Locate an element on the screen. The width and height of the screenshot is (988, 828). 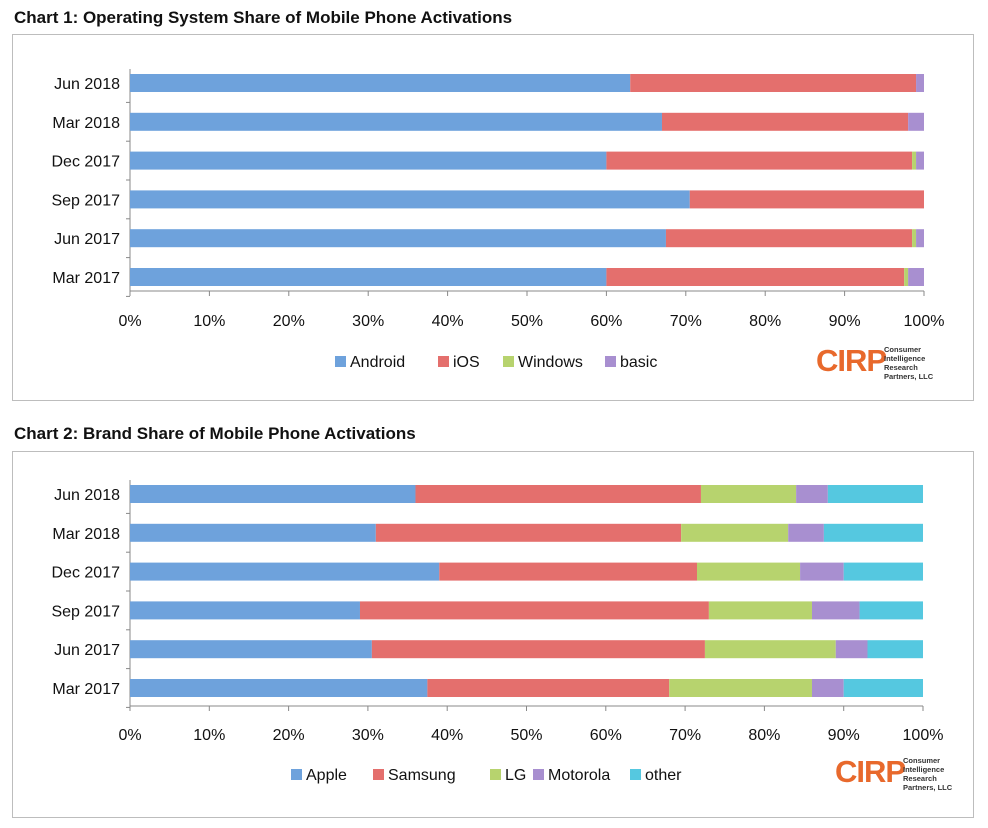
legend-label: iOS is located at coordinates (466, 362).